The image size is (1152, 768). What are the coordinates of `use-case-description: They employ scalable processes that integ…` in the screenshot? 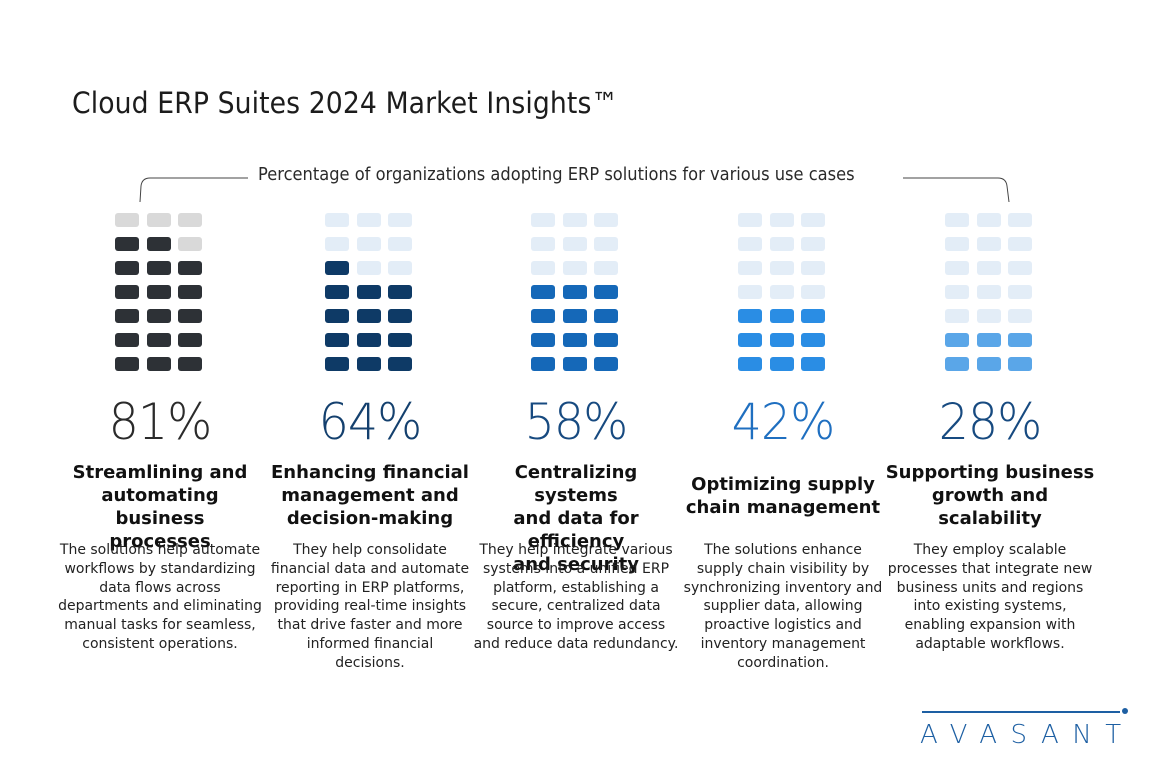 It's located at (990, 597).